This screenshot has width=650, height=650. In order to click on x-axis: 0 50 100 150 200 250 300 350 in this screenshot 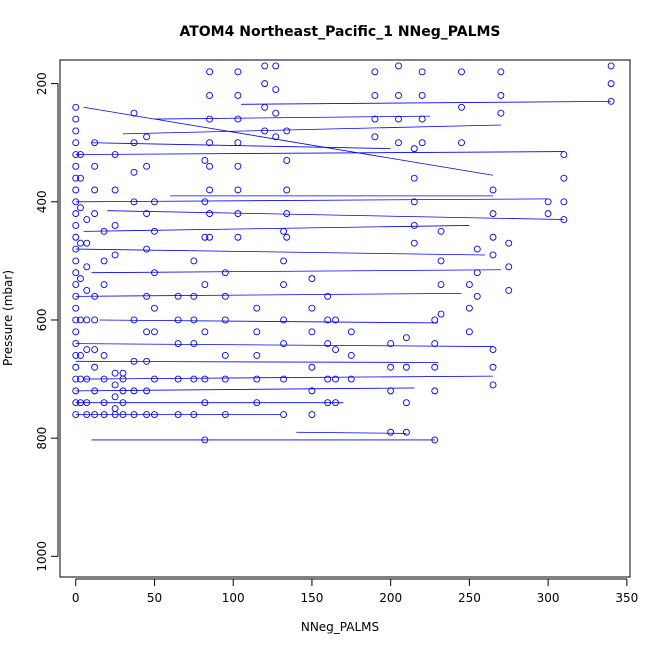, I will do `click(355, 591)`.